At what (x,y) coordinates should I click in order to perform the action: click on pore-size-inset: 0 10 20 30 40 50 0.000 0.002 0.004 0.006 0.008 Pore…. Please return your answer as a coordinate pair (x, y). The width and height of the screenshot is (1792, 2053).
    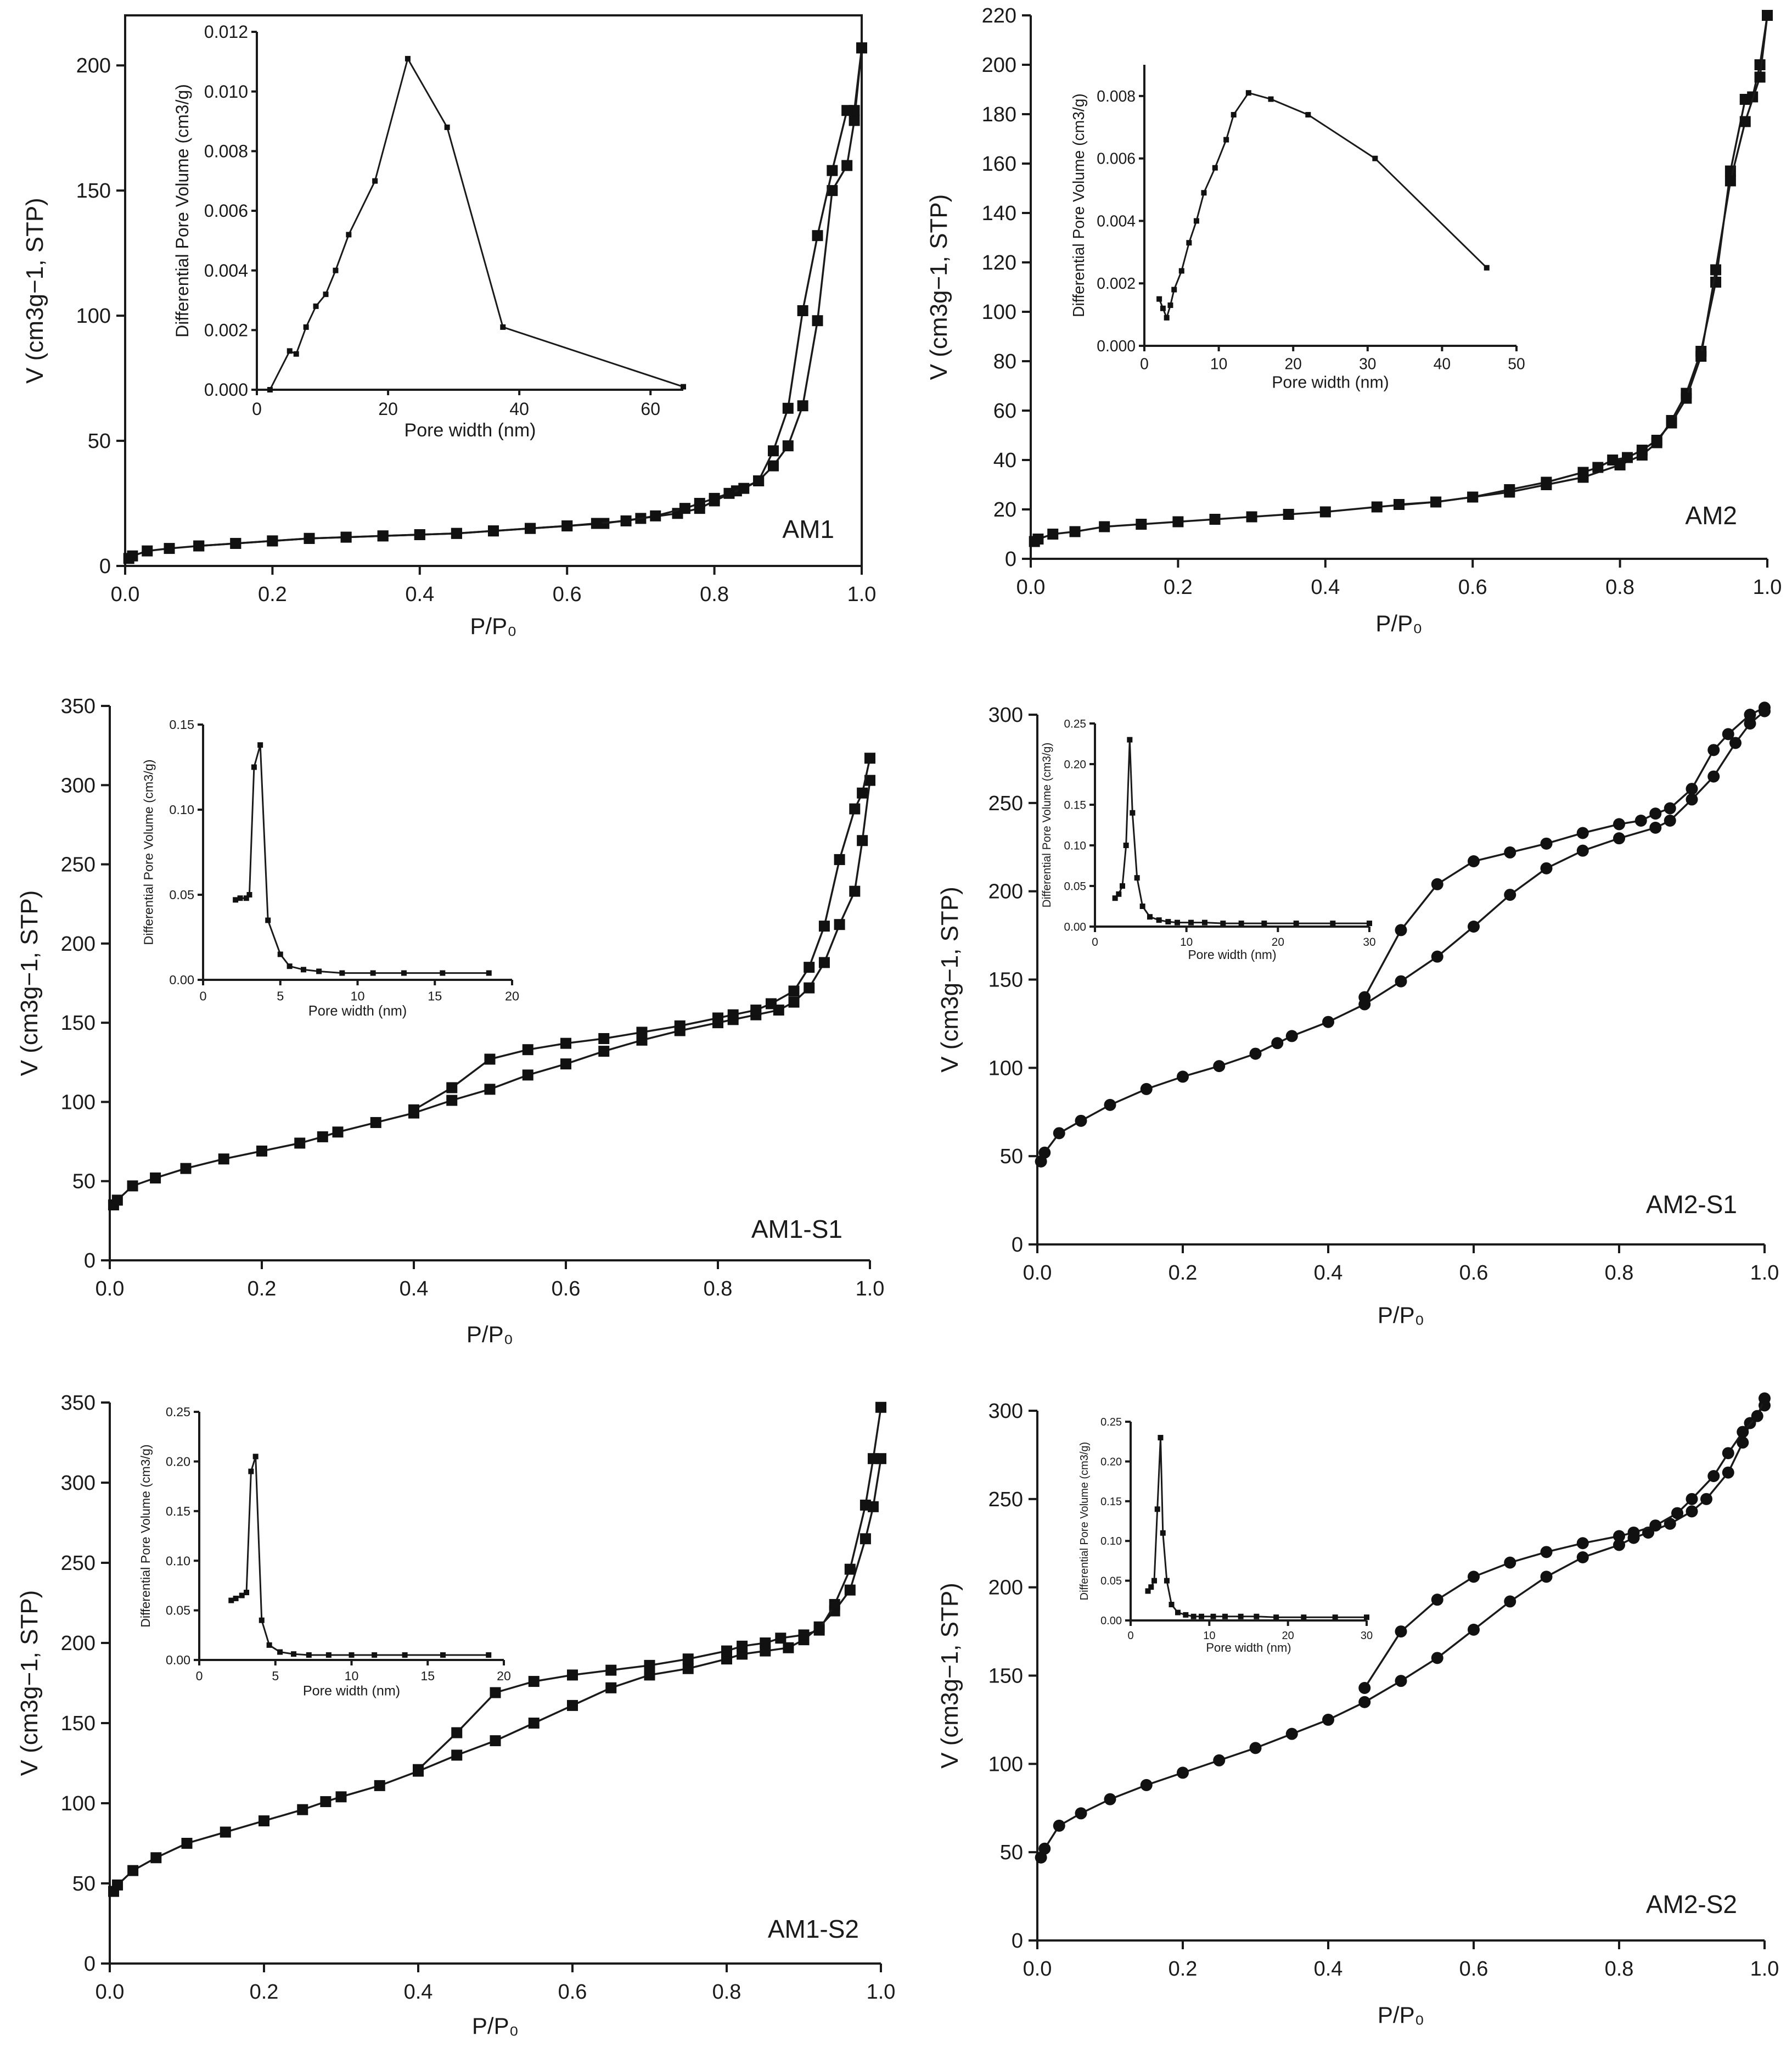
    Looking at the image, I should click on (1298, 228).